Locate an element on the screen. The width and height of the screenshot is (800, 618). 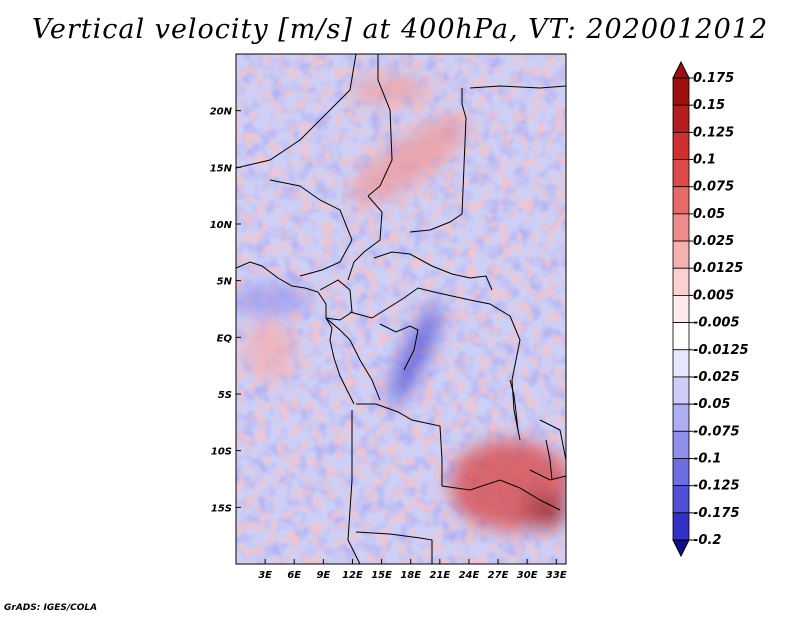
border-zambia is located at coordinates (501, 495).